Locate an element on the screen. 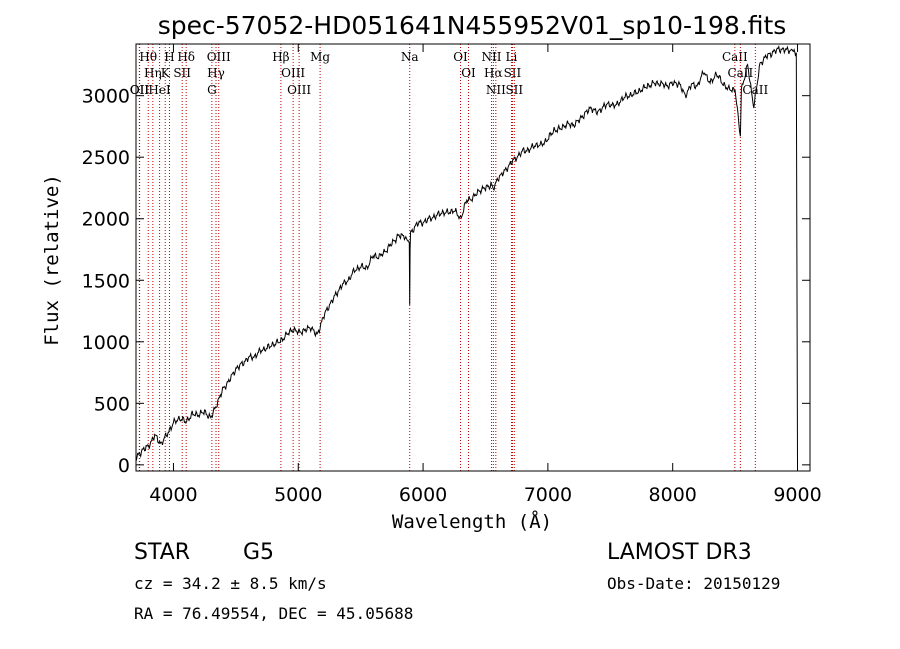  y-tick-label: 2000 is located at coordinates (106, 220).